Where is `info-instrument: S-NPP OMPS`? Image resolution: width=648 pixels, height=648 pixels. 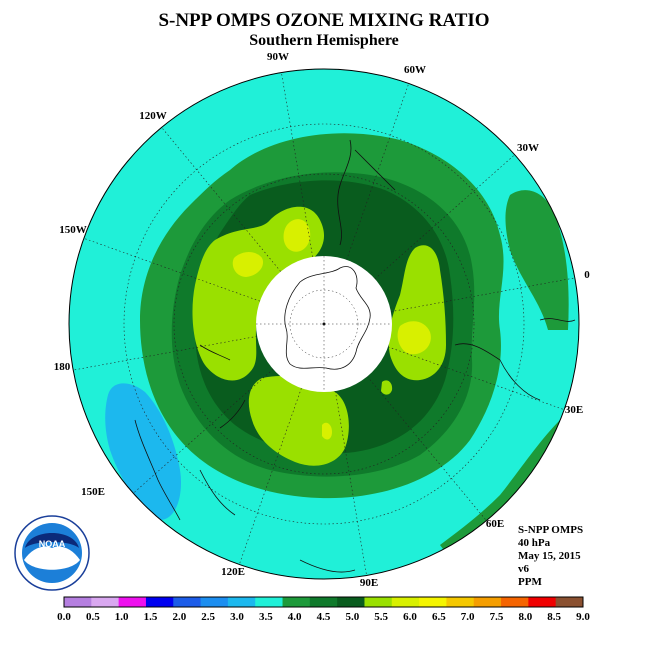
info-instrument: S-NPP OMPS is located at coordinates (550, 530).